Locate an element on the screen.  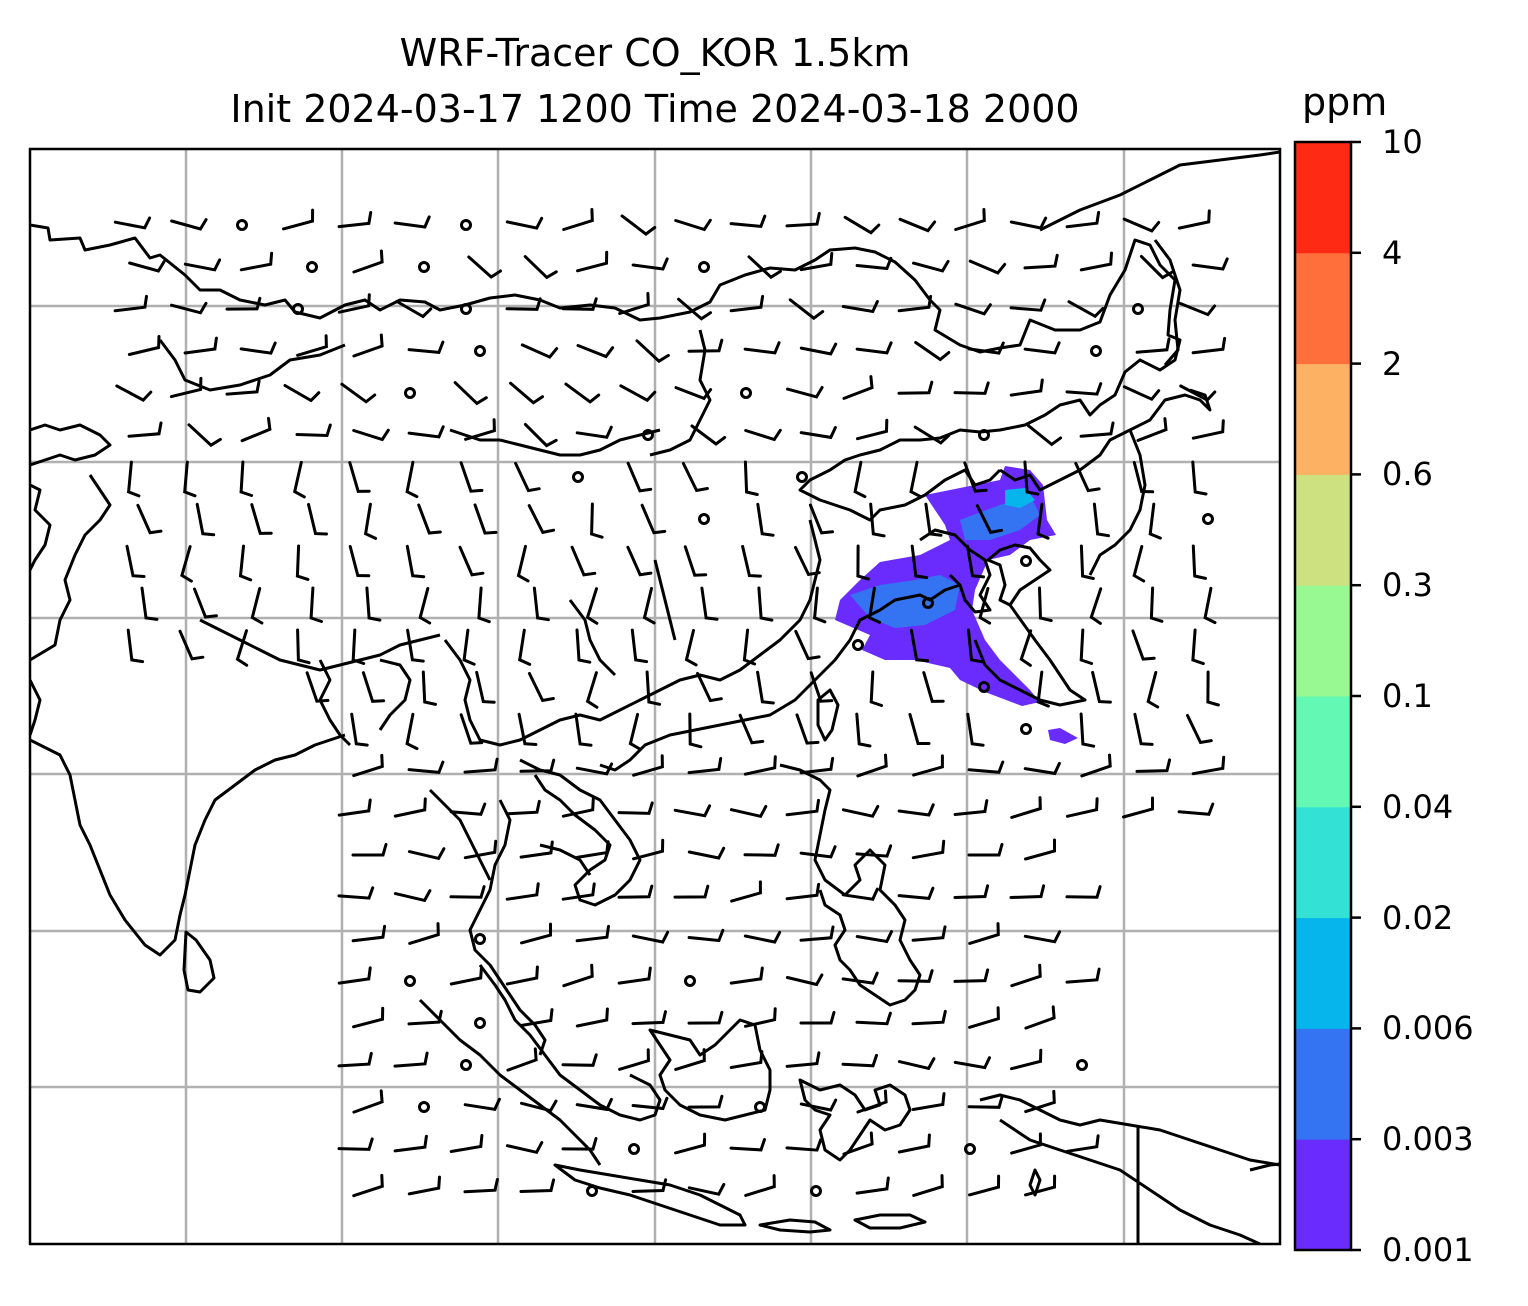
colorbar-tick-label: 0.001 is located at coordinates (1428, 1250).